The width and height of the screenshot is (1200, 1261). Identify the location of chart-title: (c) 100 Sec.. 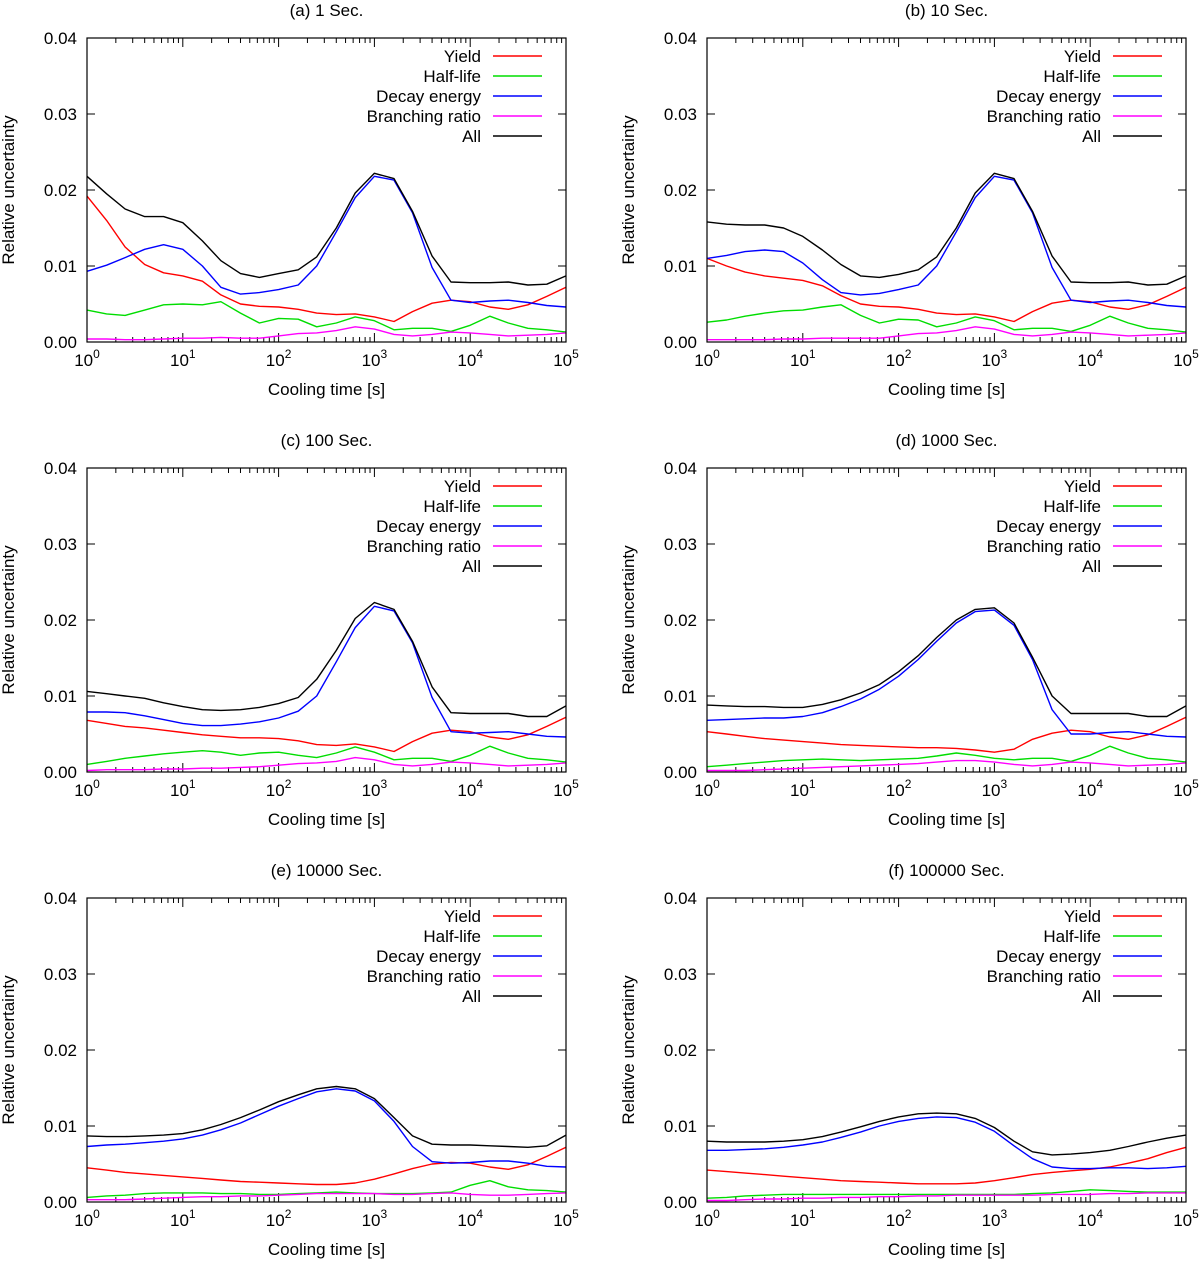
(327, 440).